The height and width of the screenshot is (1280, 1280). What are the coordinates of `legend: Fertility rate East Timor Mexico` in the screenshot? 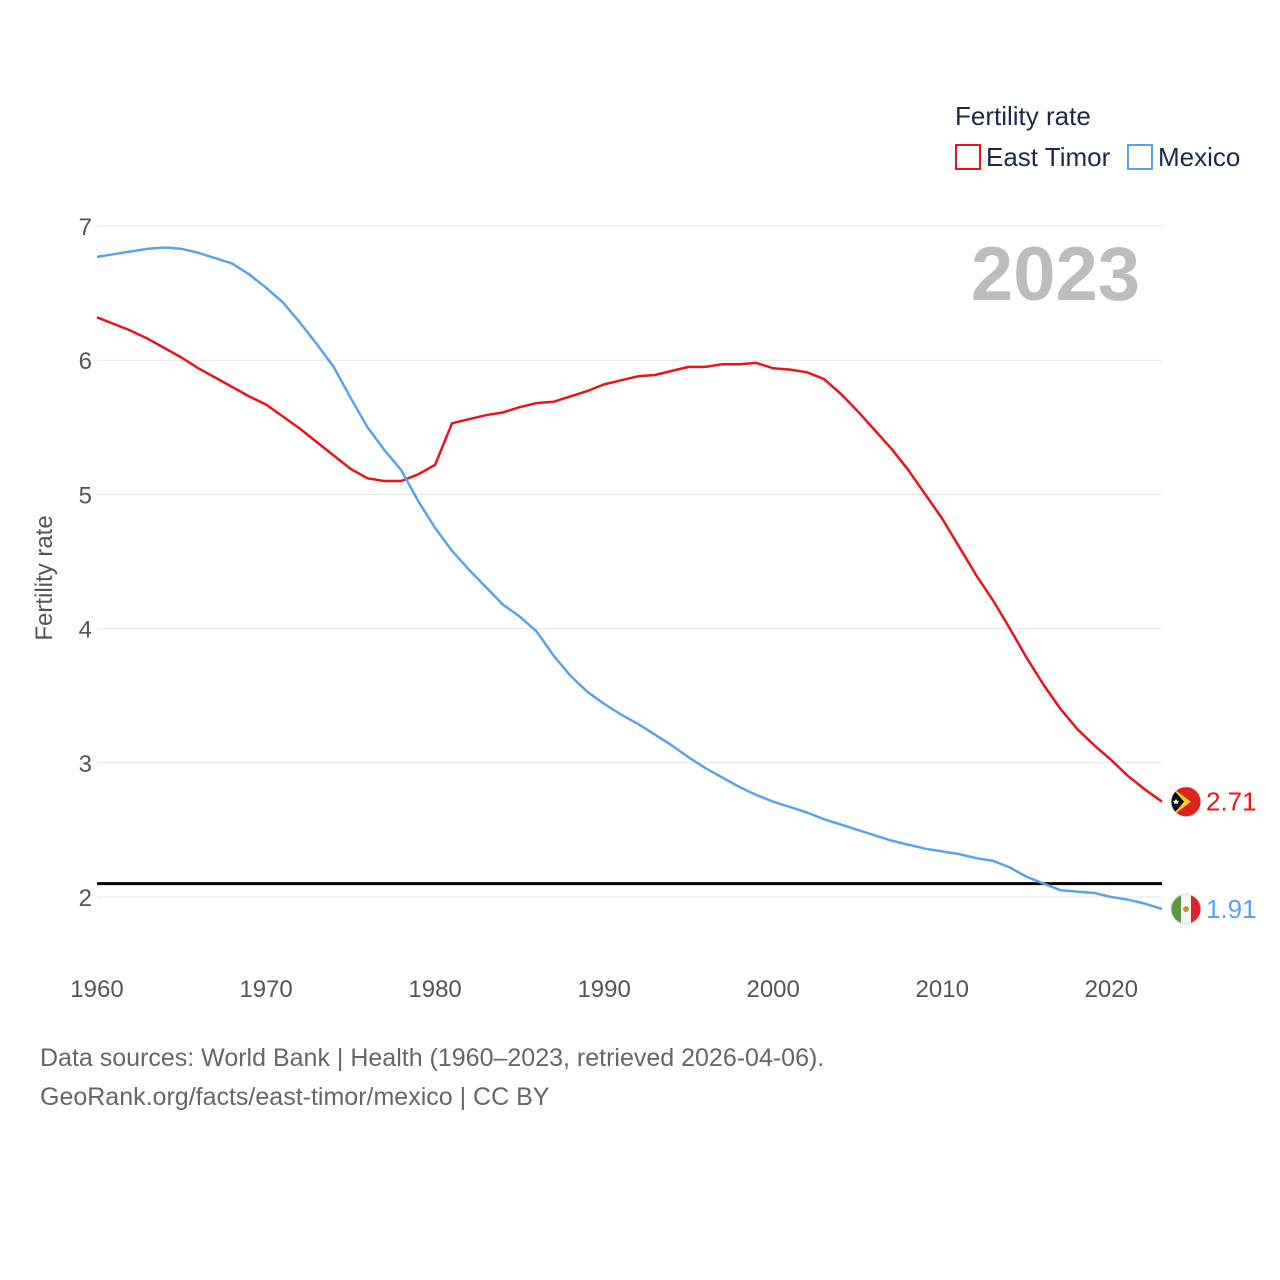 It's located at (1097, 136).